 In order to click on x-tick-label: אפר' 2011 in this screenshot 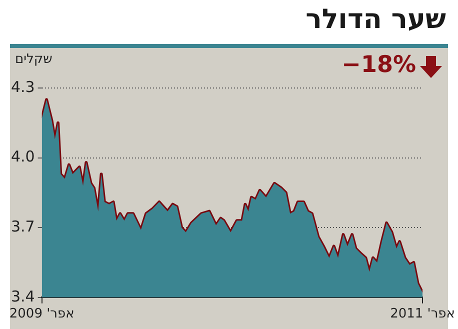, I will do `click(423, 314)`.